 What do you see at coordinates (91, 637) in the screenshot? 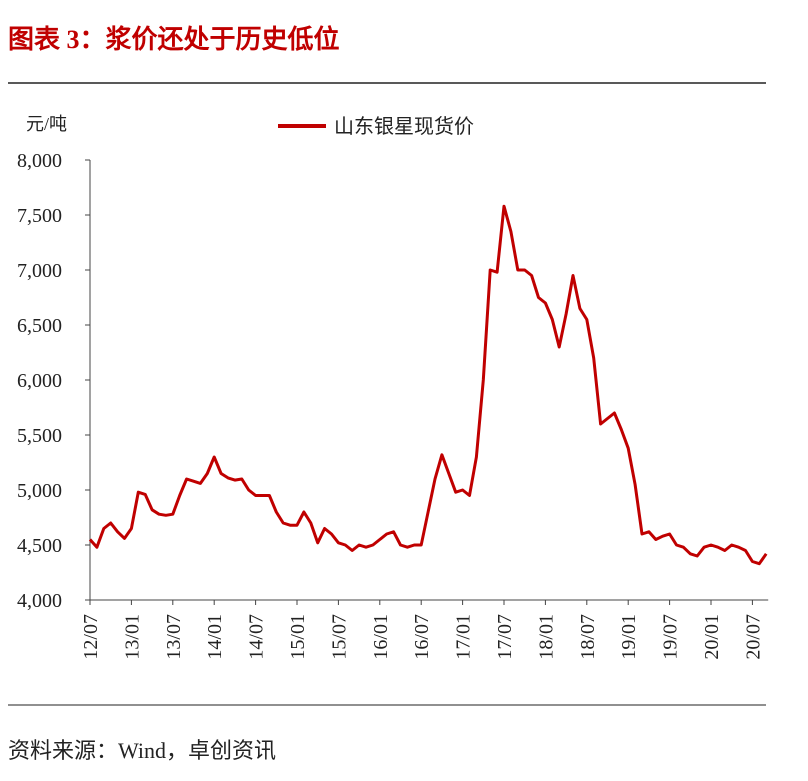
I see `x-tick-label: 12/07` at bounding box center [91, 637].